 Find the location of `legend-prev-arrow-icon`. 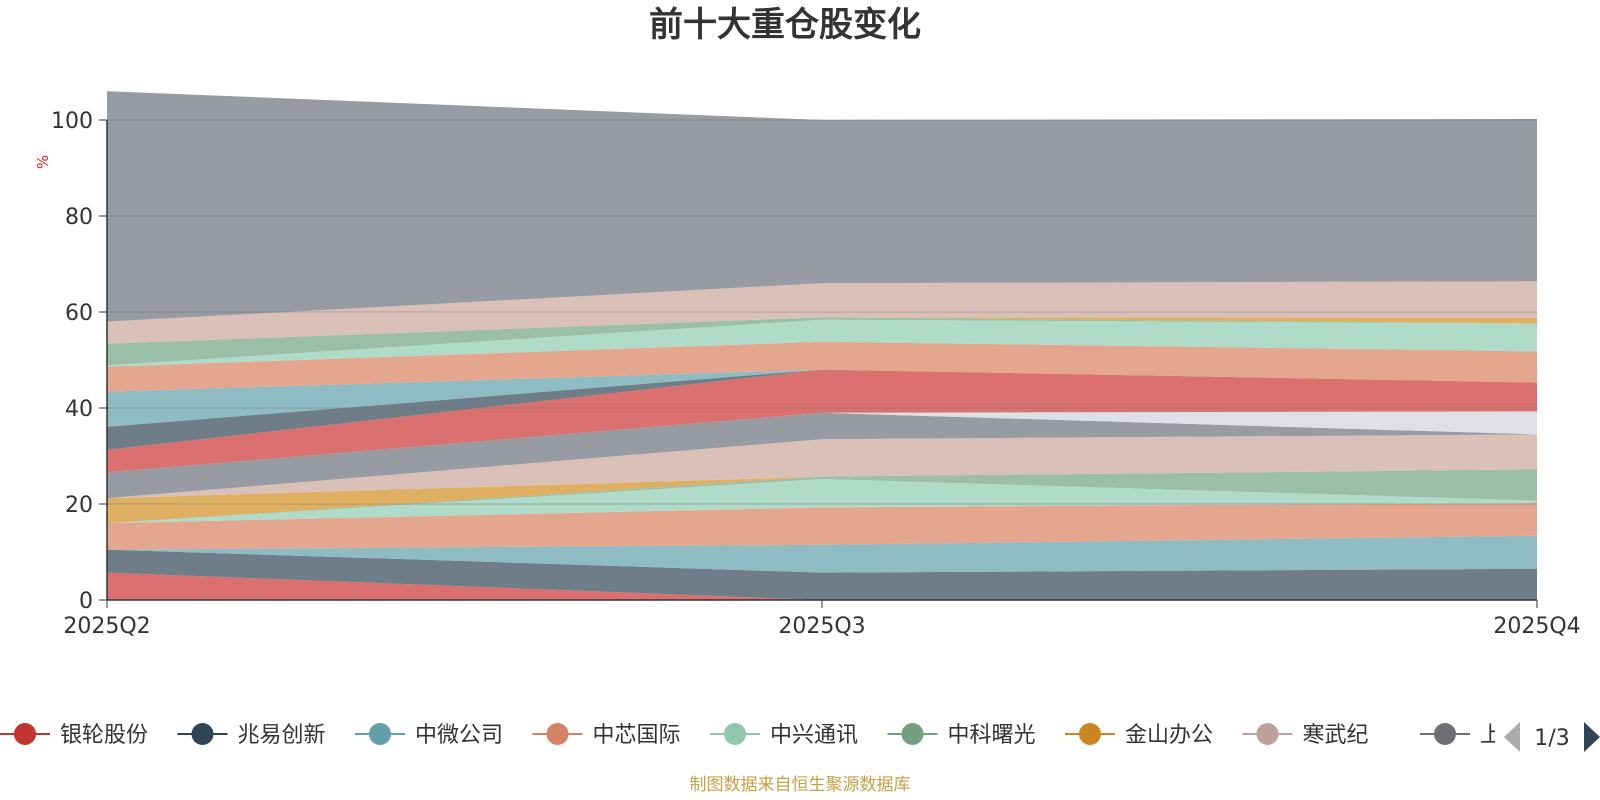

legend-prev-arrow-icon is located at coordinates (1512, 737).